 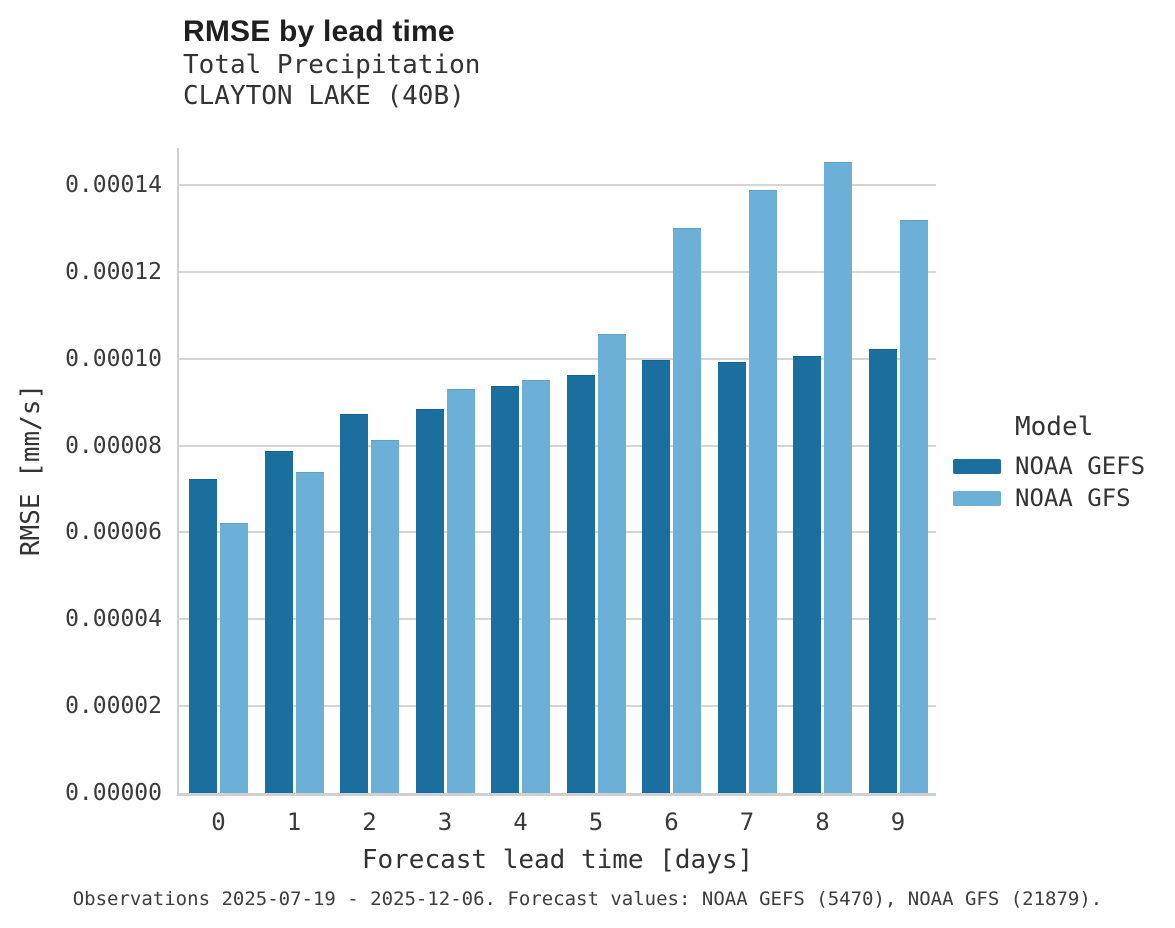 I want to click on legend-label-noaa-gfs: NOAA GFS, so click(x=1073, y=498).